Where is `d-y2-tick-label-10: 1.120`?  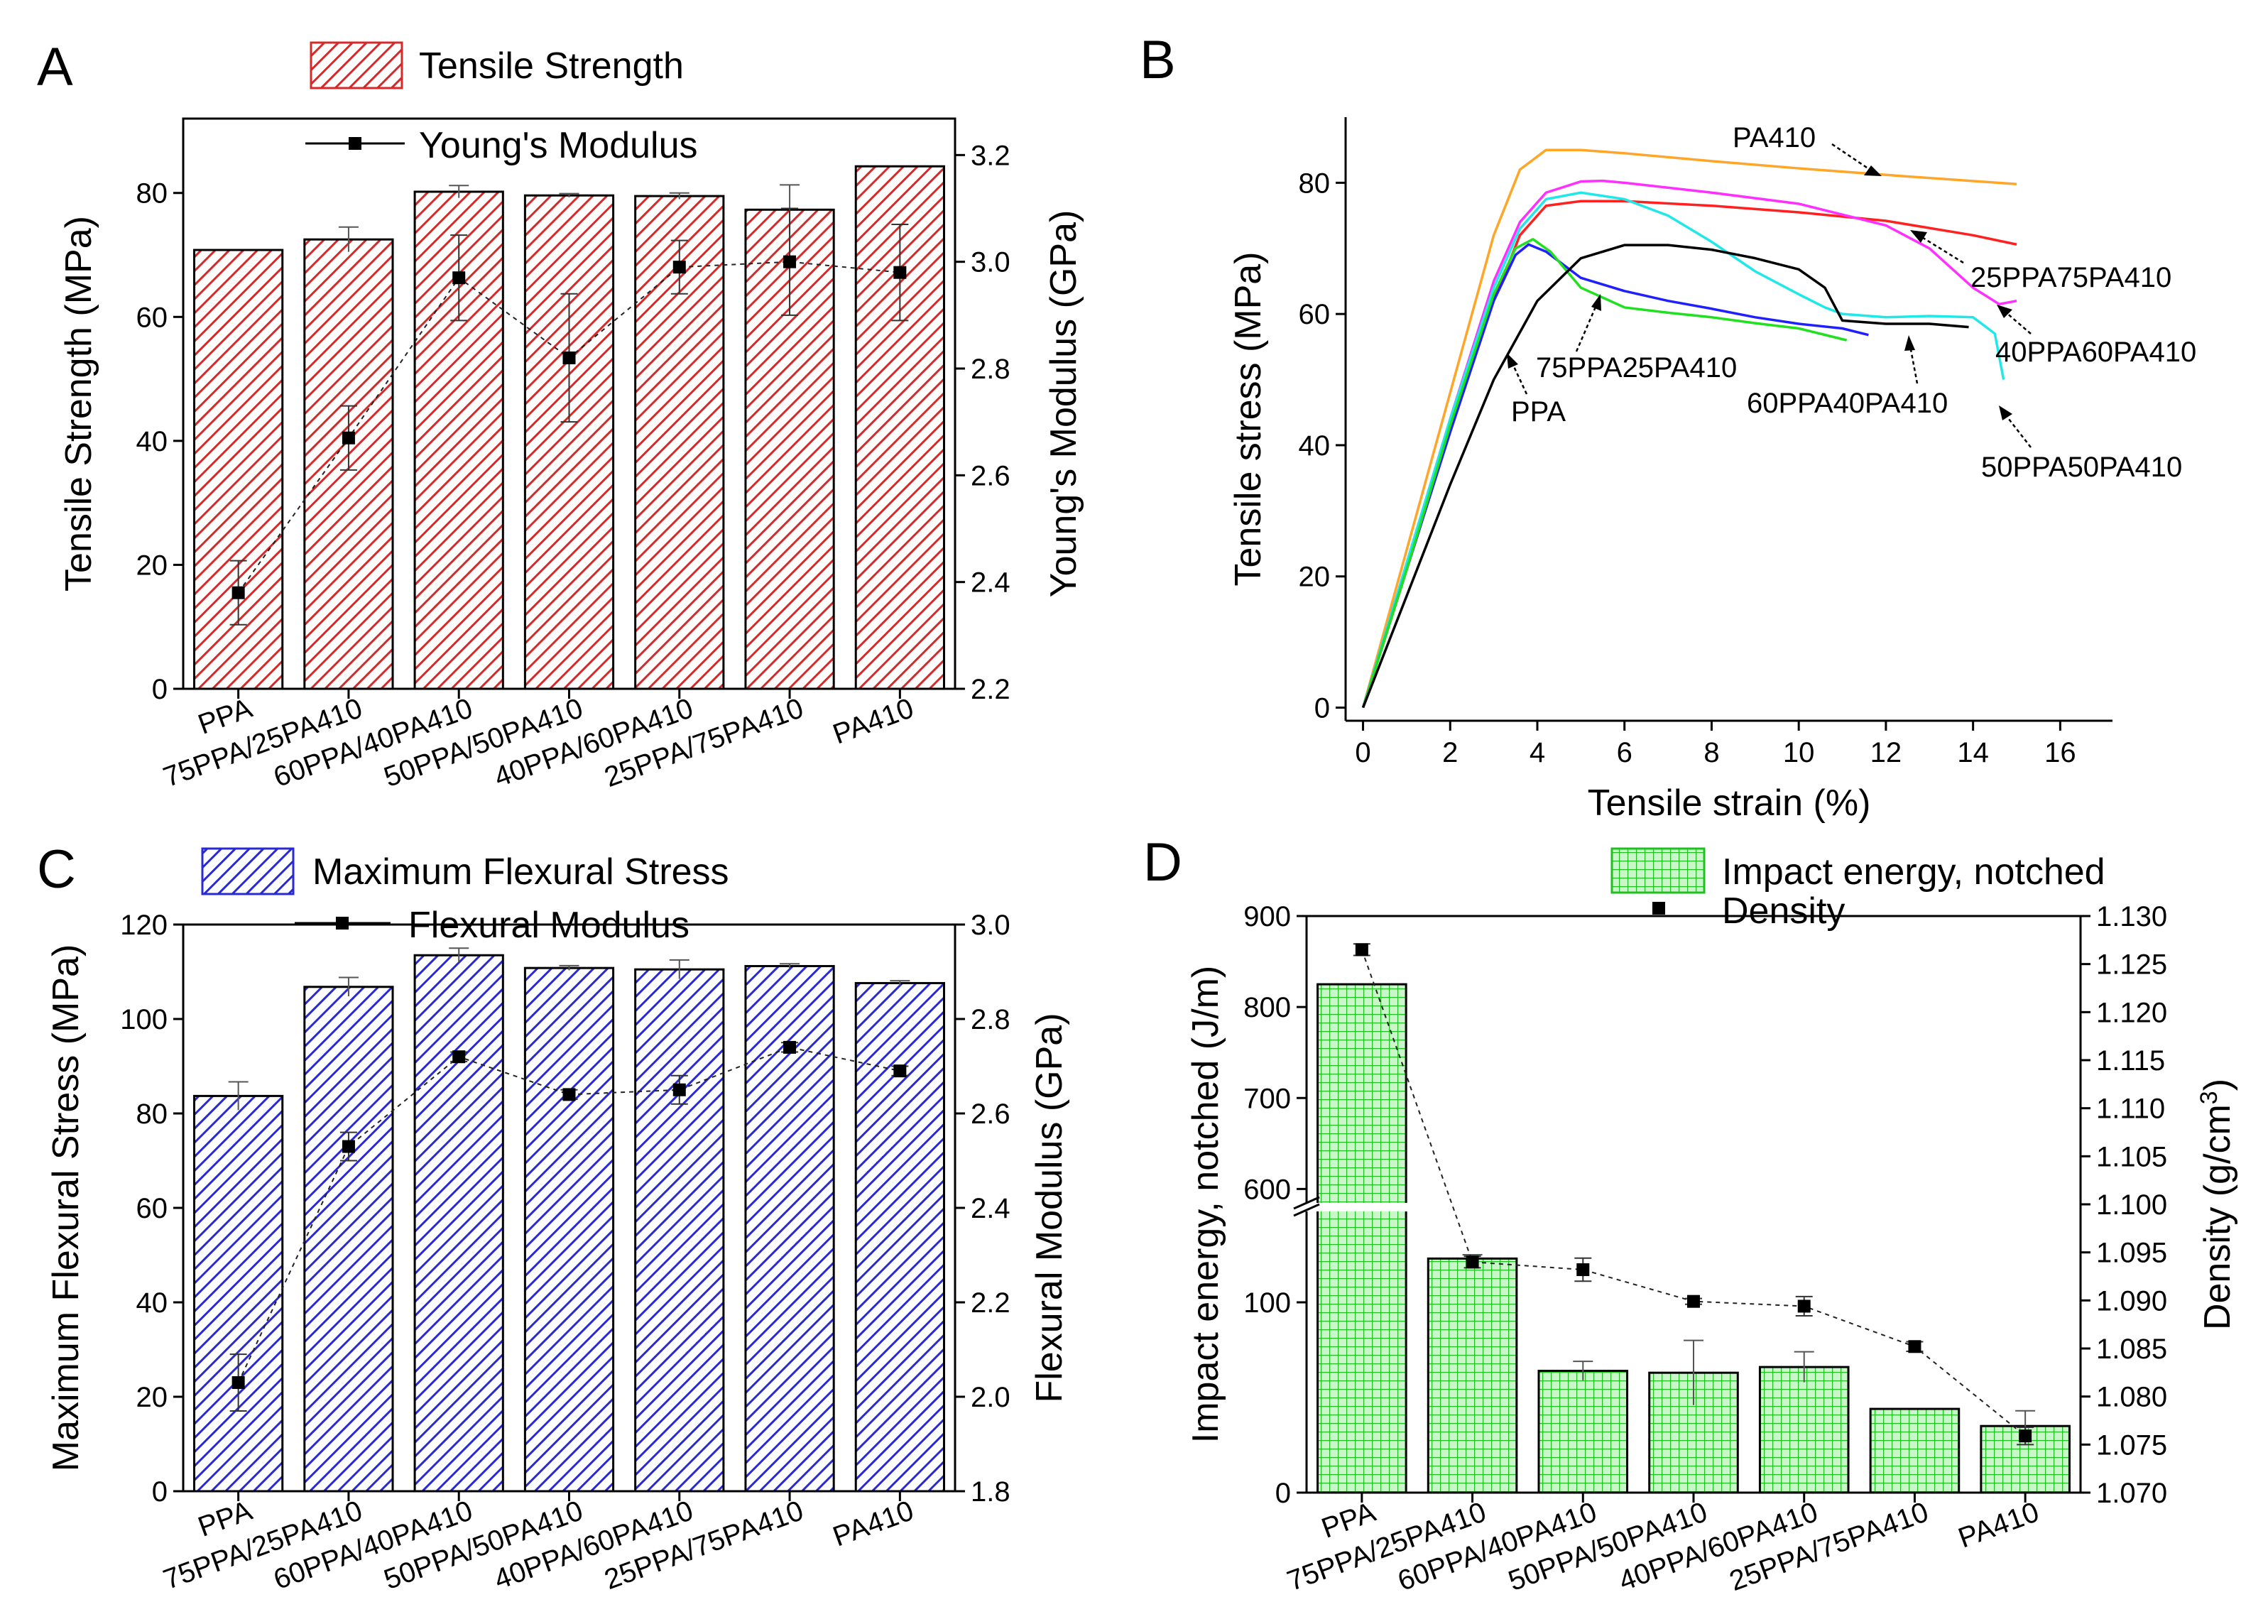 d-y2-tick-label-10: 1.120 is located at coordinates (2131, 1012).